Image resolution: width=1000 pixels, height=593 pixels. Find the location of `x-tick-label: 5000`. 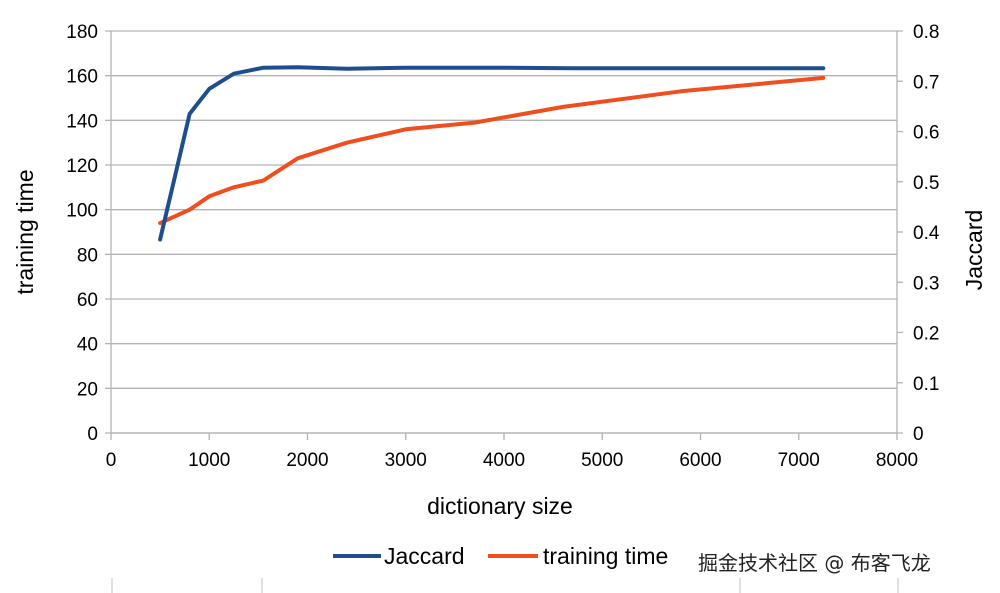

x-tick-label: 5000 is located at coordinates (602, 460).